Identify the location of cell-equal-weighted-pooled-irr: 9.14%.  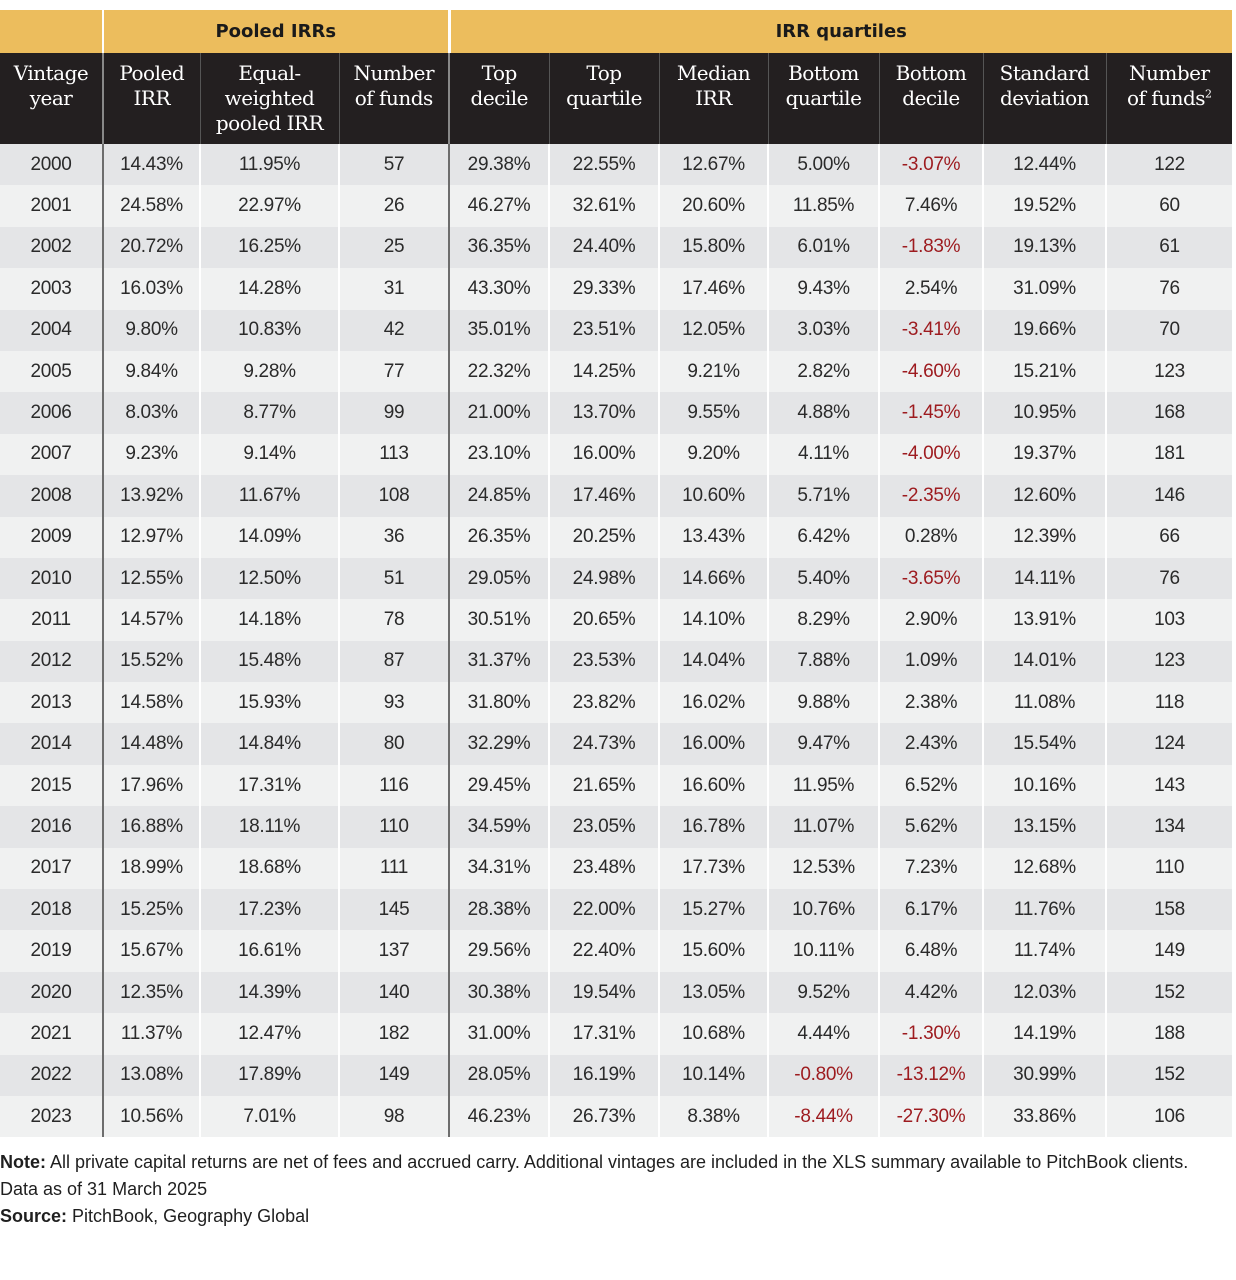
(270, 454).